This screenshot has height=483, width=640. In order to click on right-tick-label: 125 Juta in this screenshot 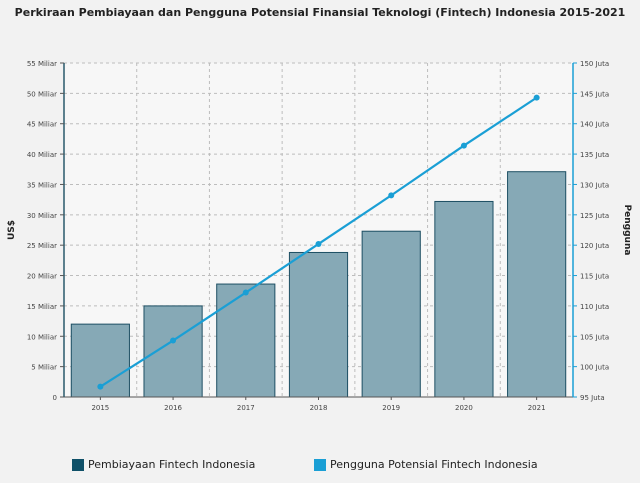, I will do `click(594, 216)`.